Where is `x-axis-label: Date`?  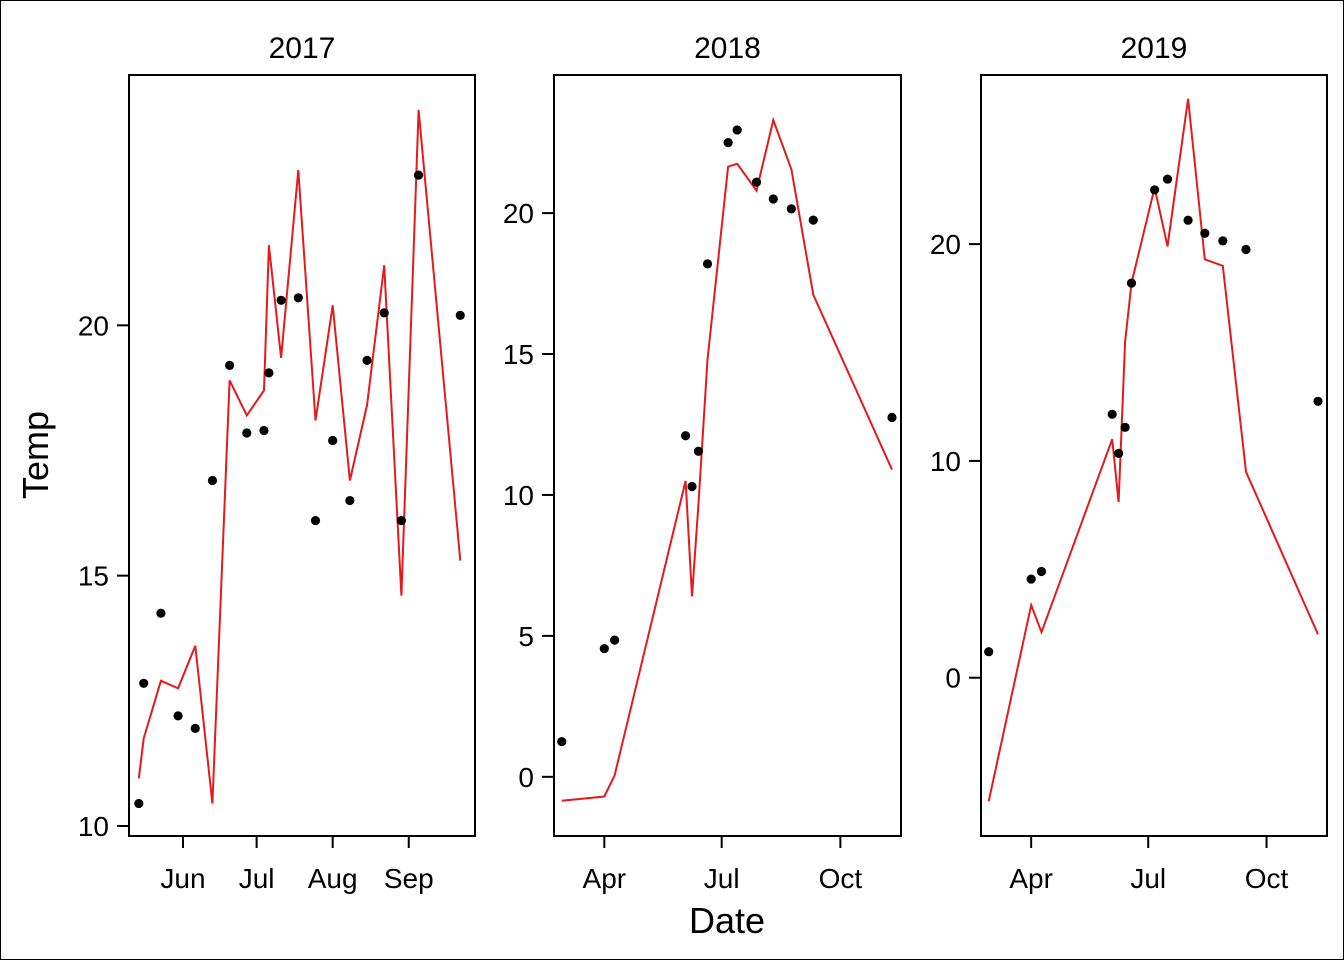
x-axis-label: Date is located at coordinates (727, 920).